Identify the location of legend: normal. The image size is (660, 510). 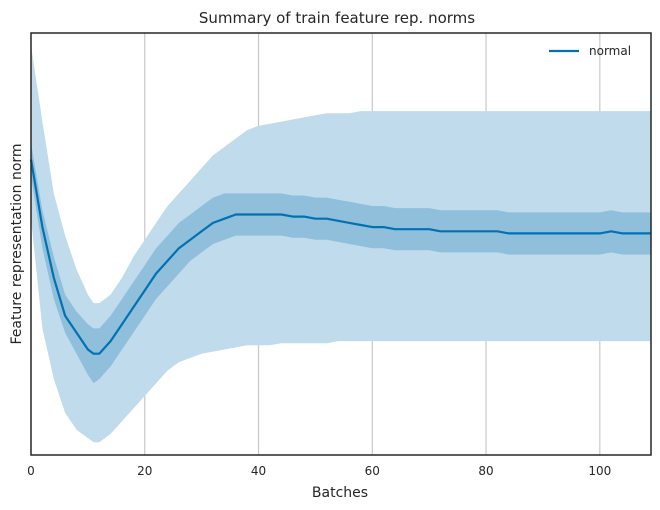
(590, 51).